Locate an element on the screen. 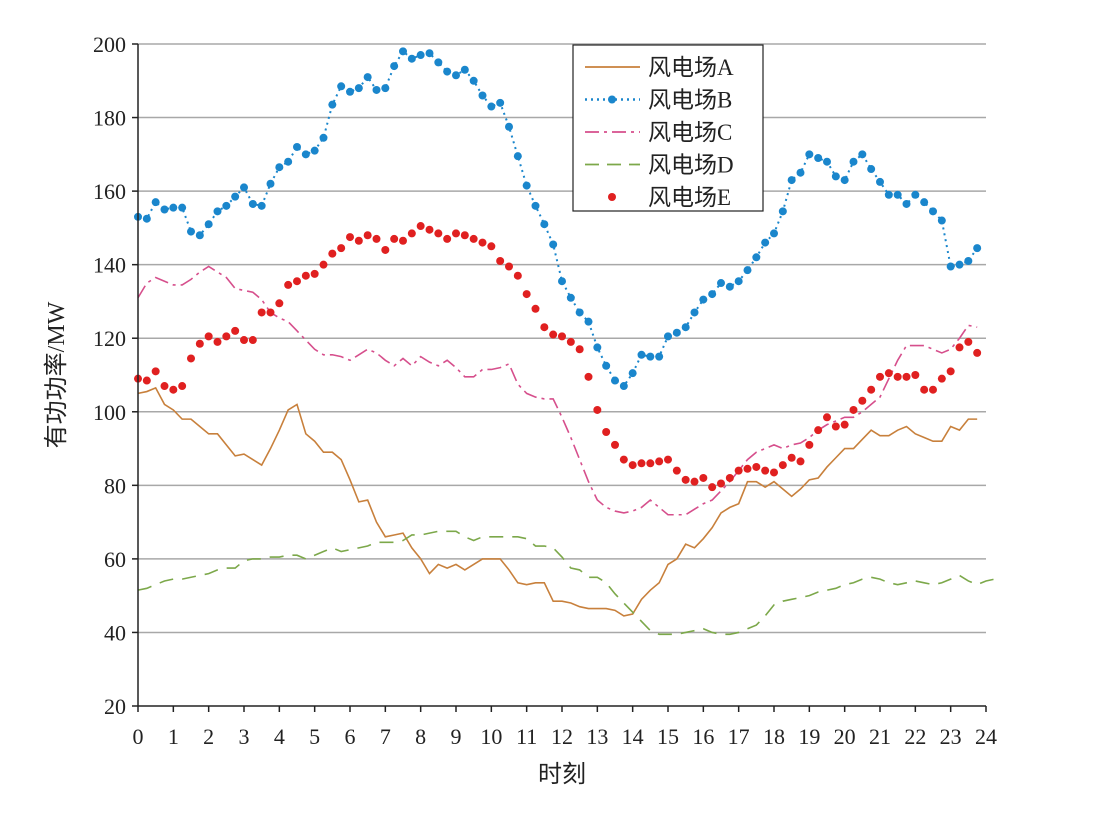 This screenshot has width=1109, height=814. x-tick-label: 9 is located at coordinates (456, 736).